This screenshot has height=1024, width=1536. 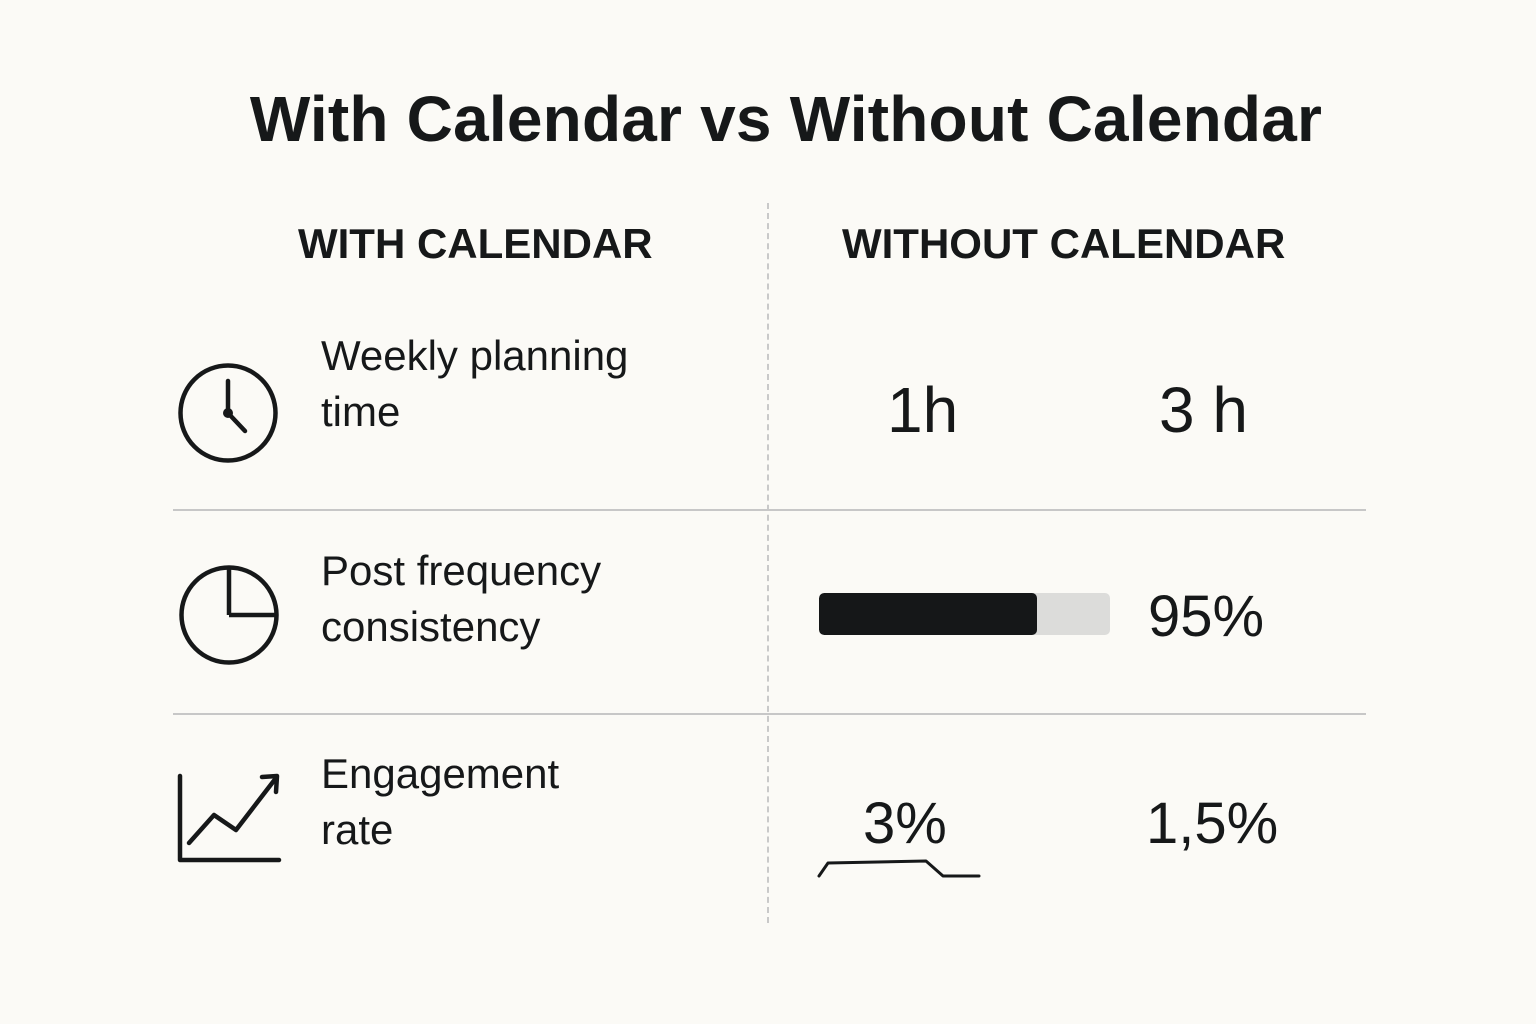 I want to click on without-calendar-value: 3 h, so click(x=1203, y=410).